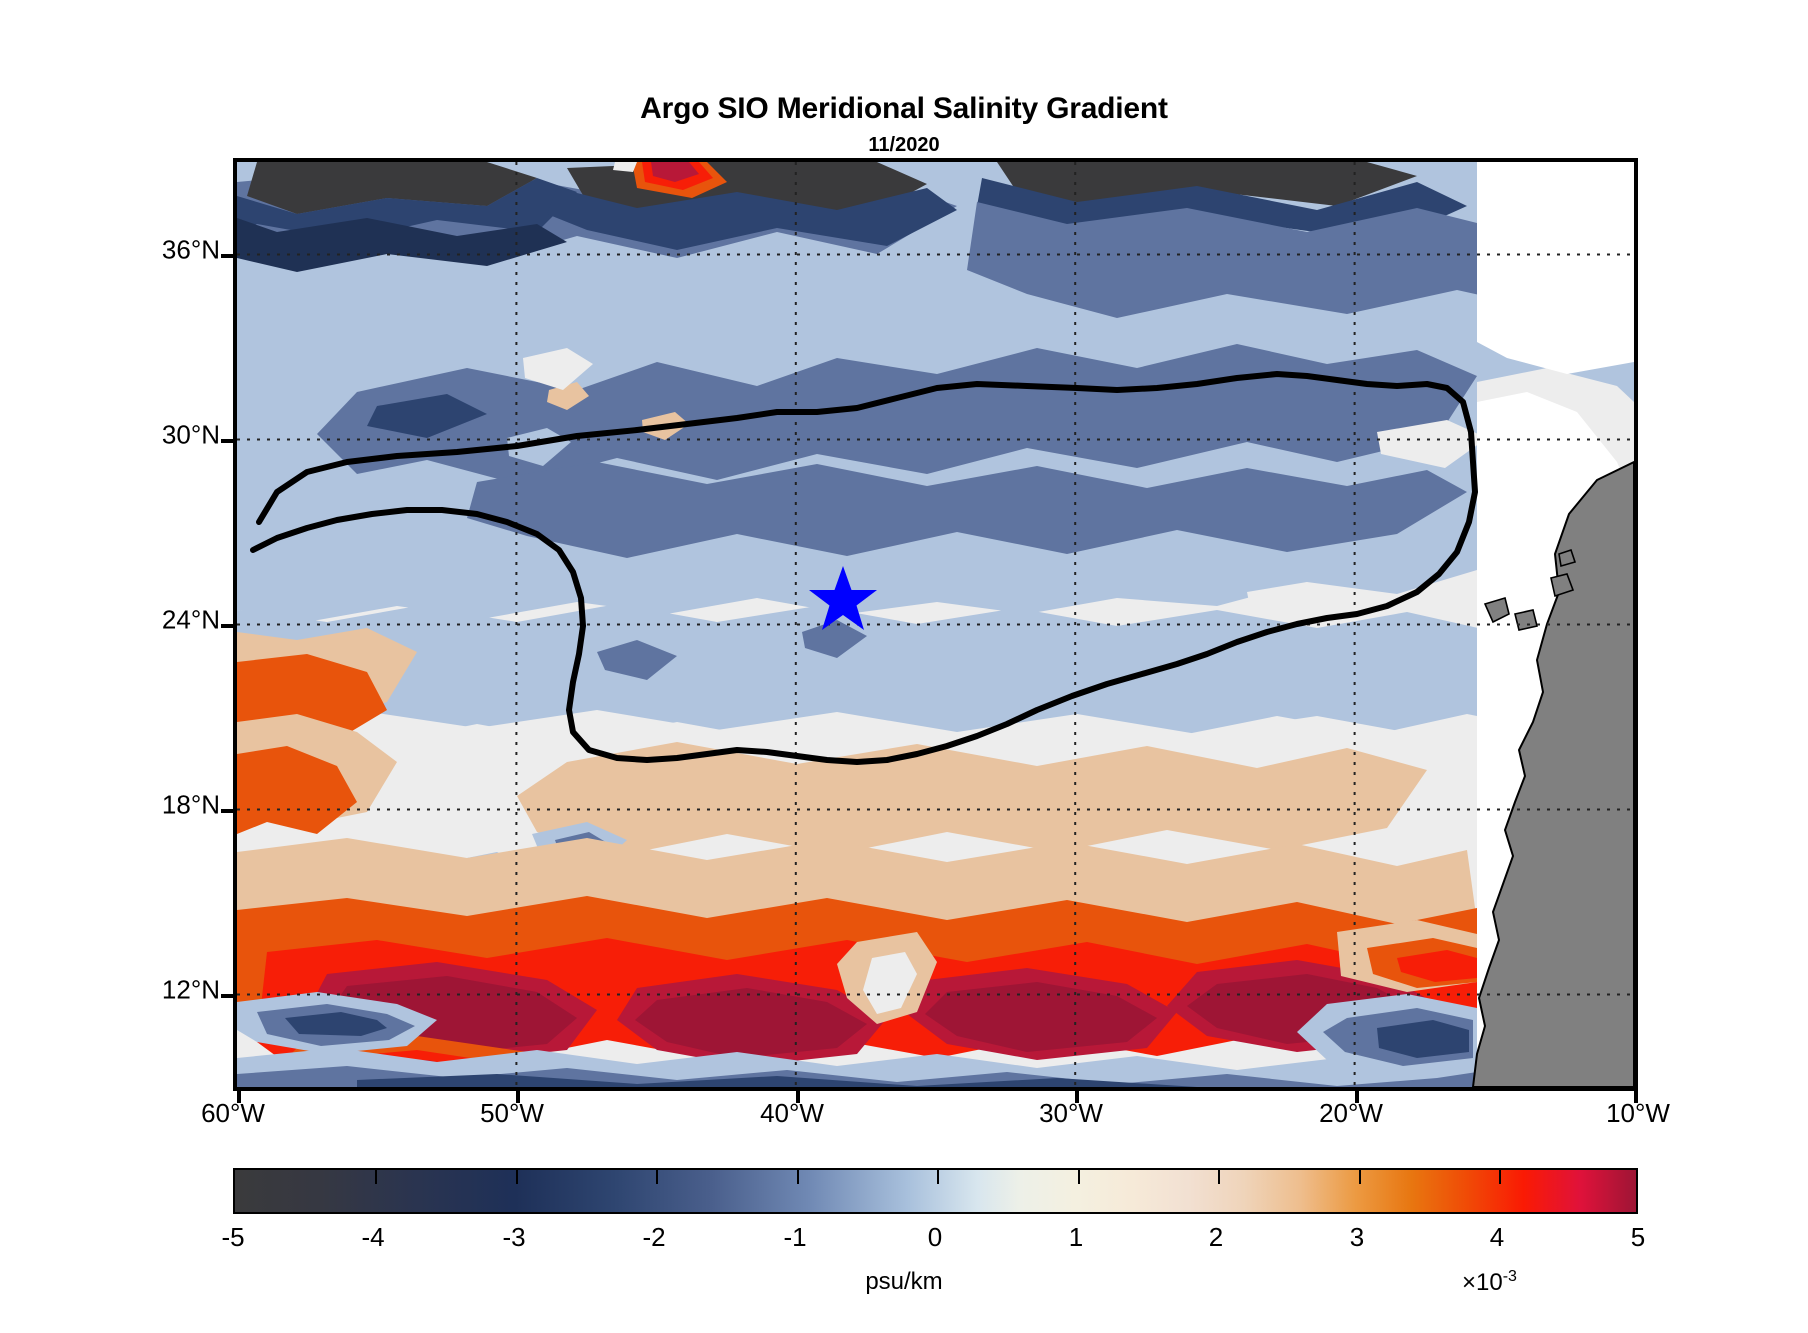 The image size is (1808, 1333). Describe the element at coordinates (1351, 1113) in the screenshot. I see `x-axis-label-20W: 20°W` at that location.